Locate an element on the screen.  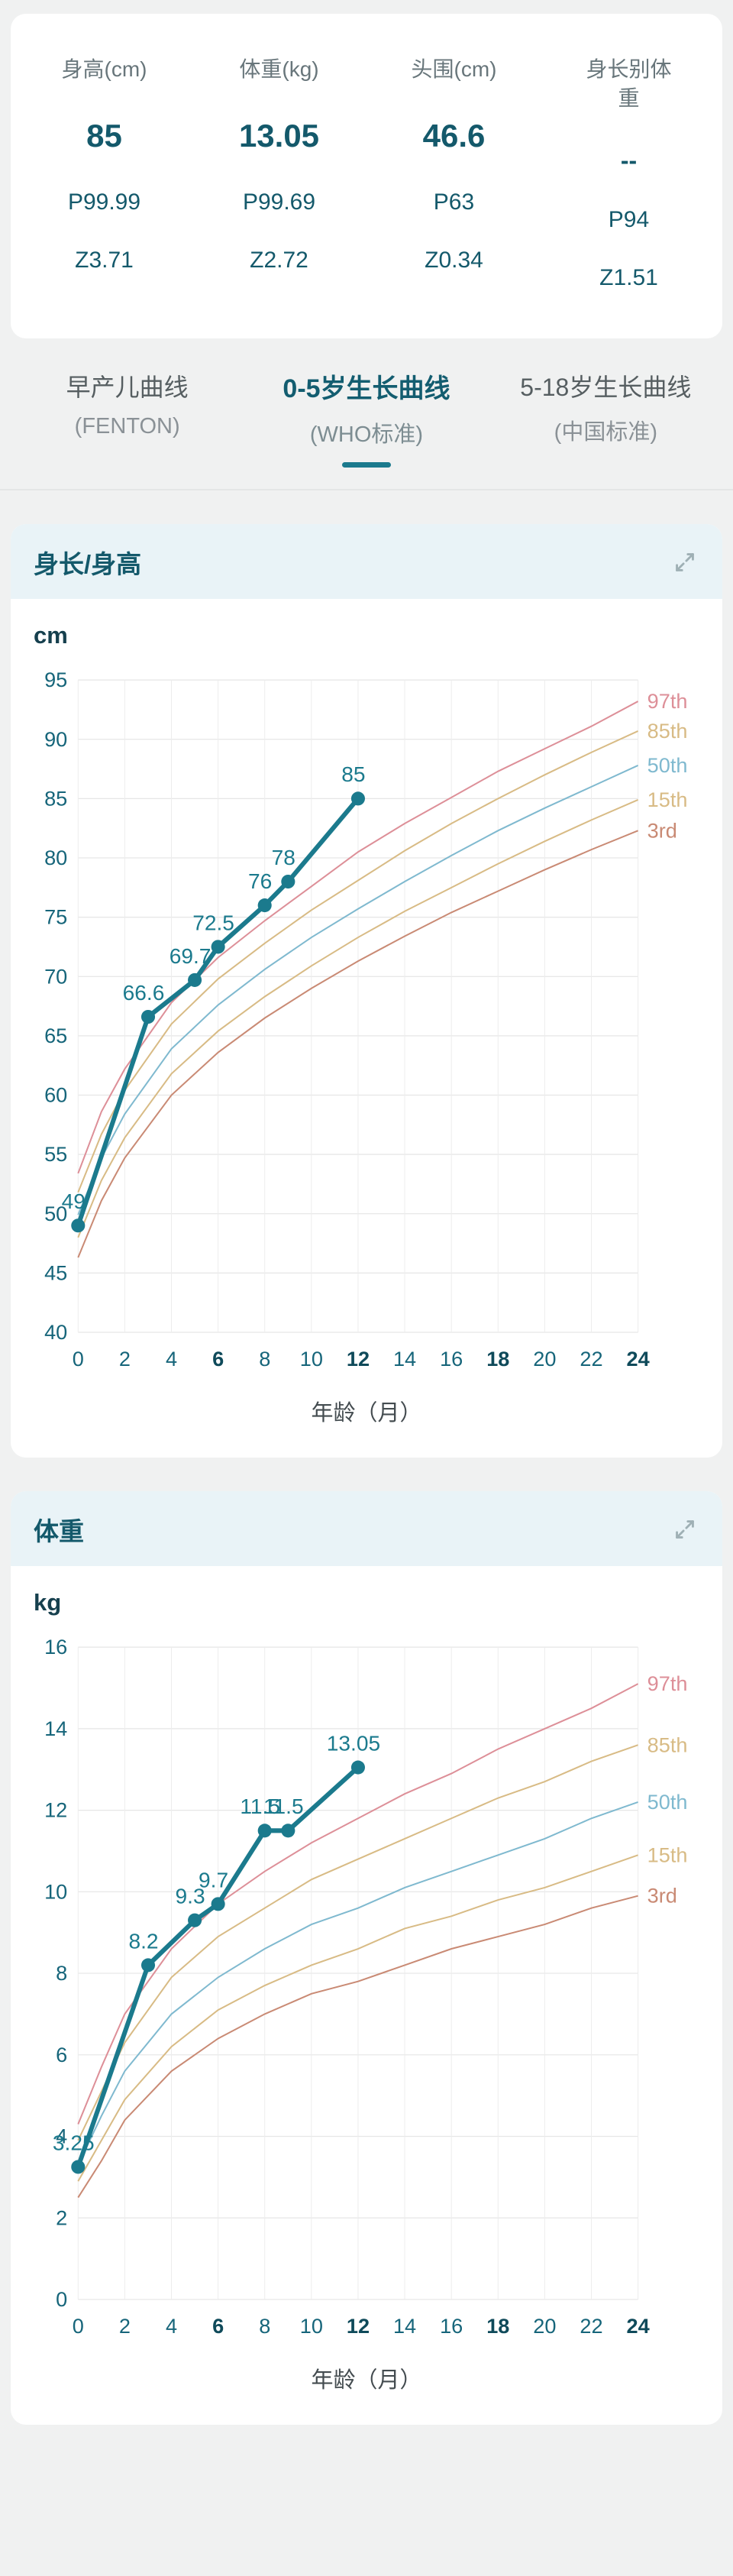
stat-label: 体重(kg) is located at coordinates (279, 69).